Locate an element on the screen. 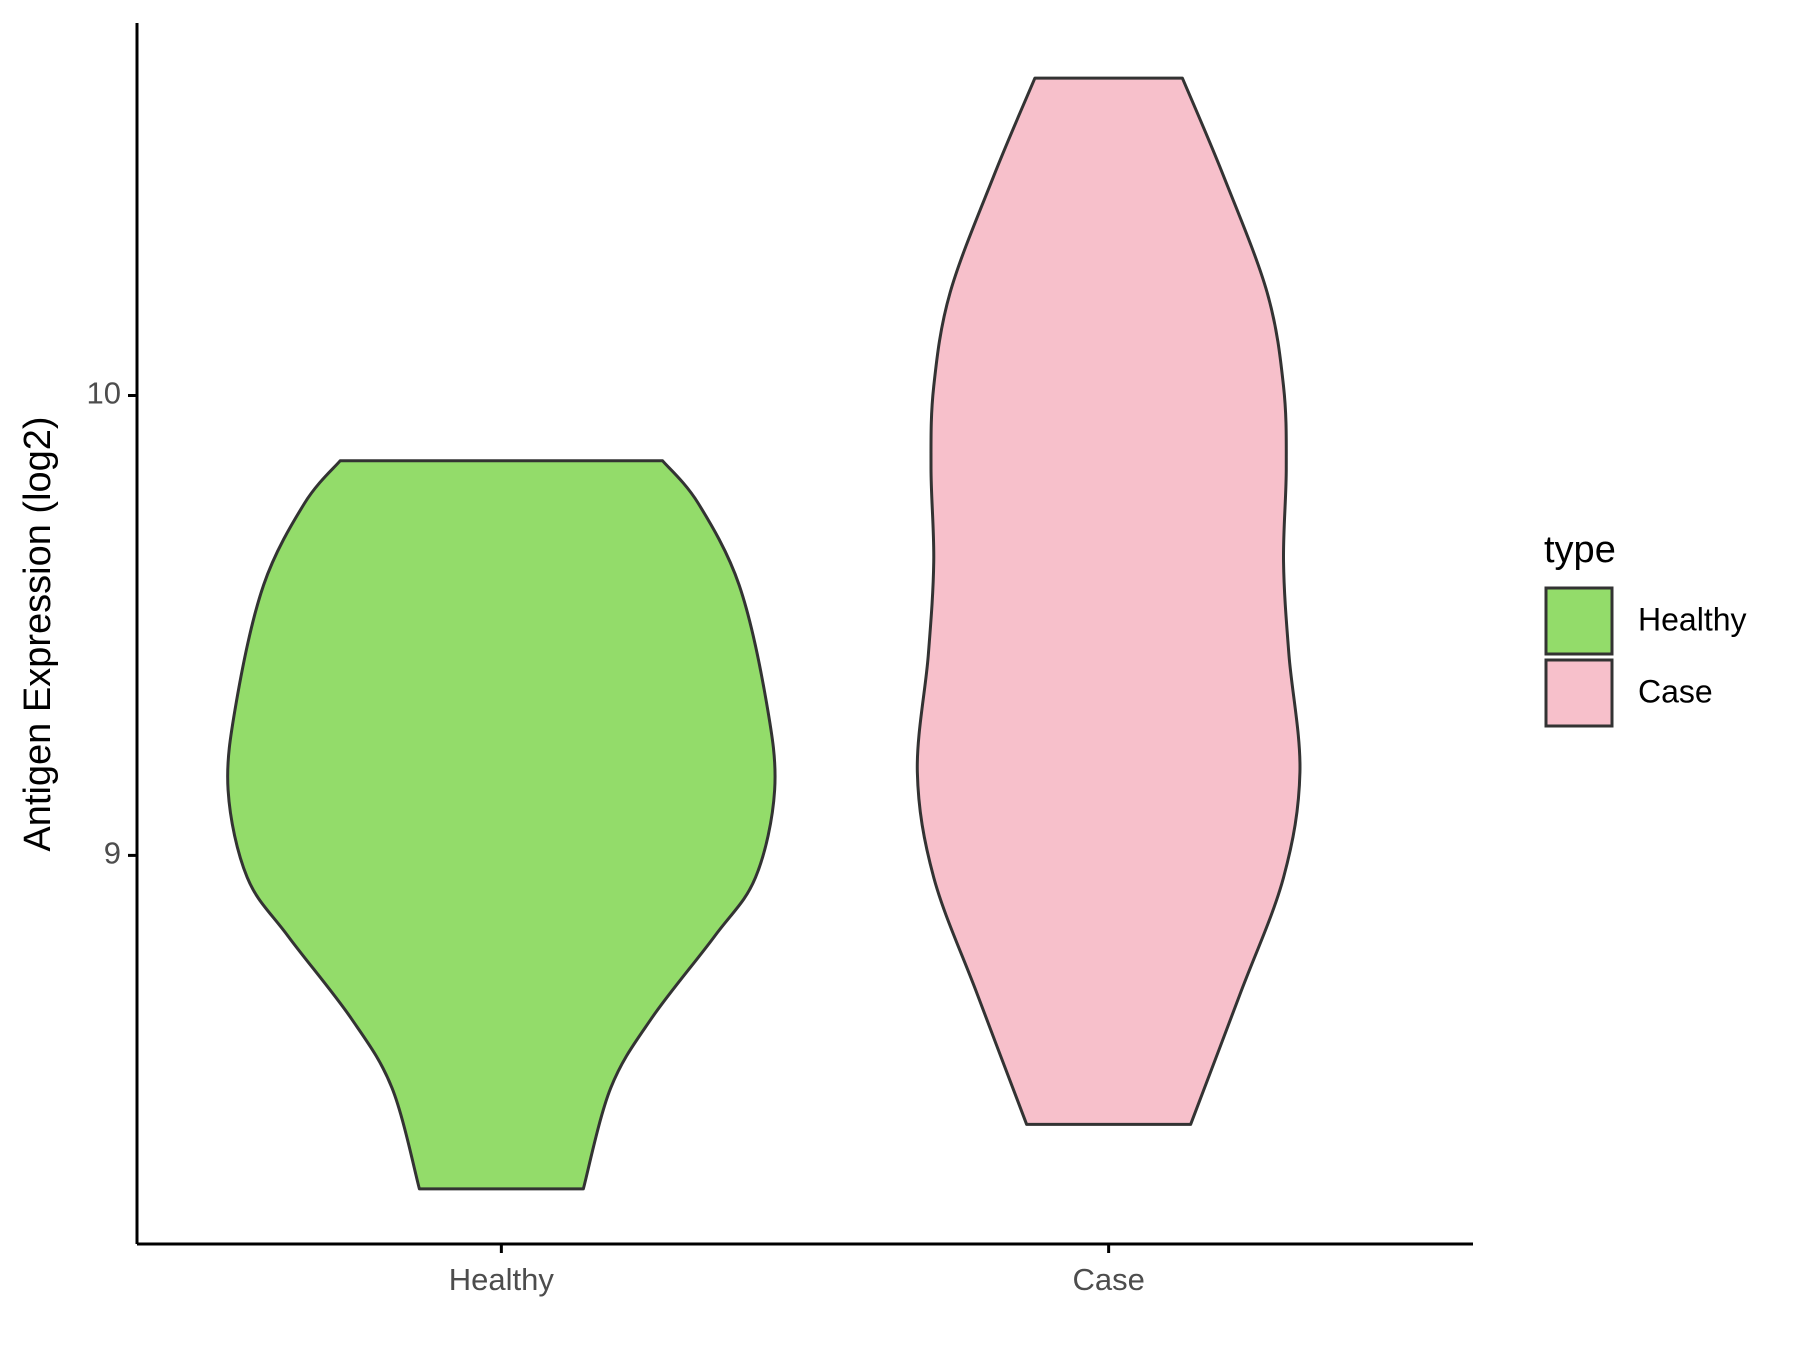  x-tick-label: Case is located at coordinates (1108, 1279).